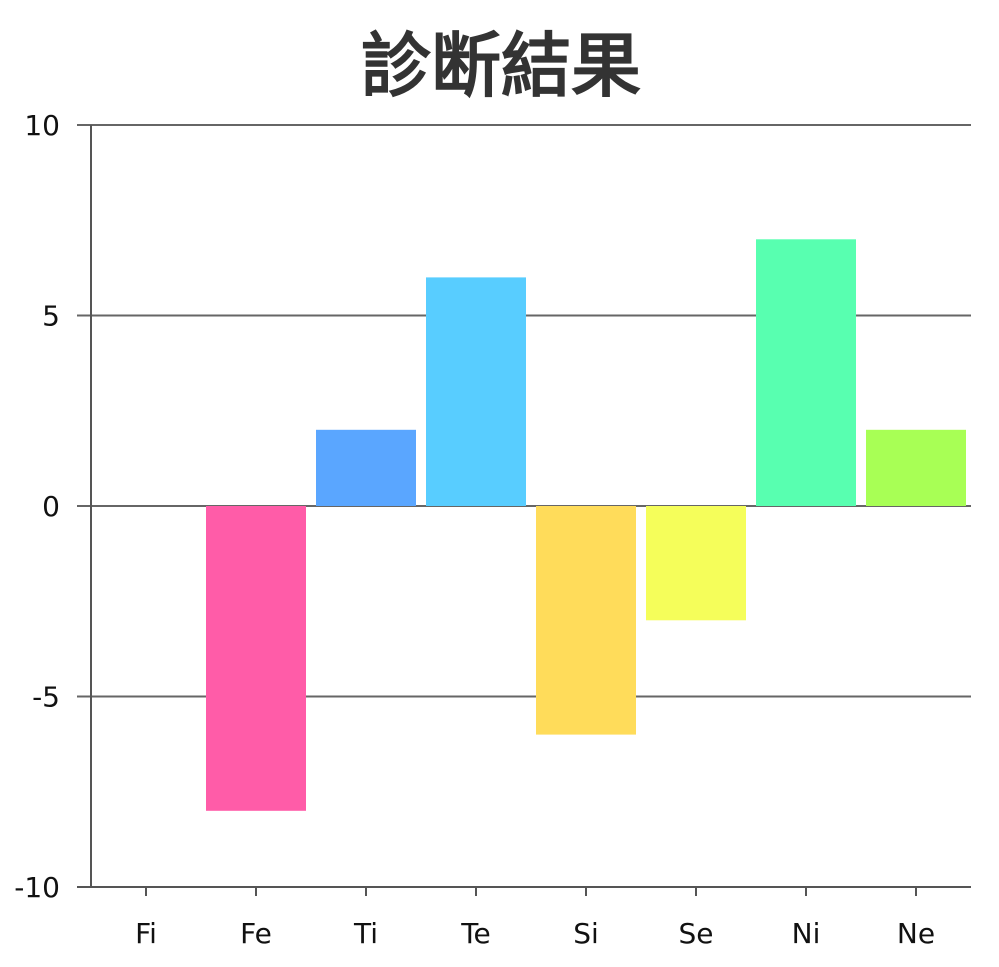  What do you see at coordinates (916, 467) in the screenshot?
I see `bar-ne` at bounding box center [916, 467].